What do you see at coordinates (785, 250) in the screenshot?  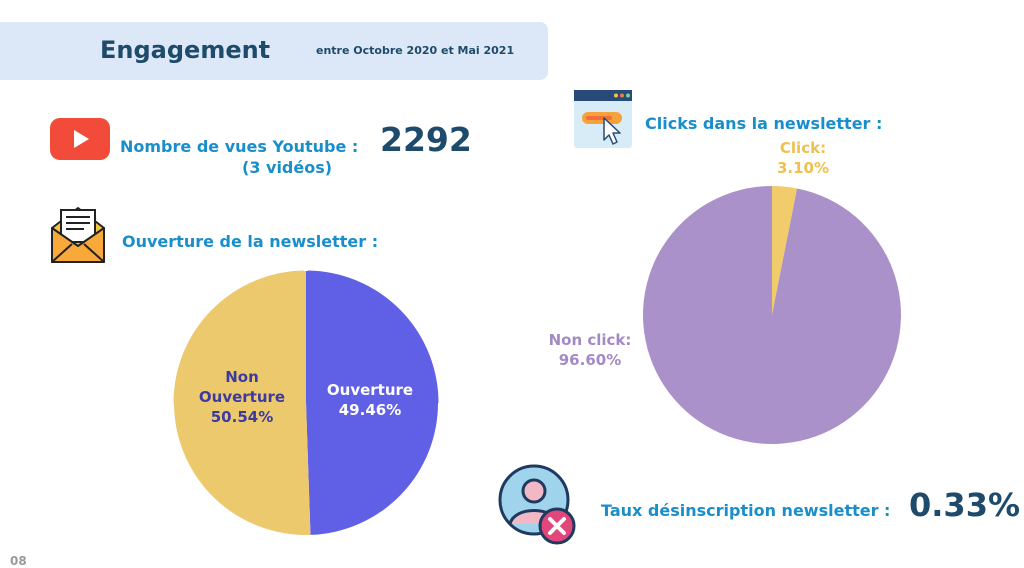 I see `pie-slice-click` at bounding box center [785, 250].